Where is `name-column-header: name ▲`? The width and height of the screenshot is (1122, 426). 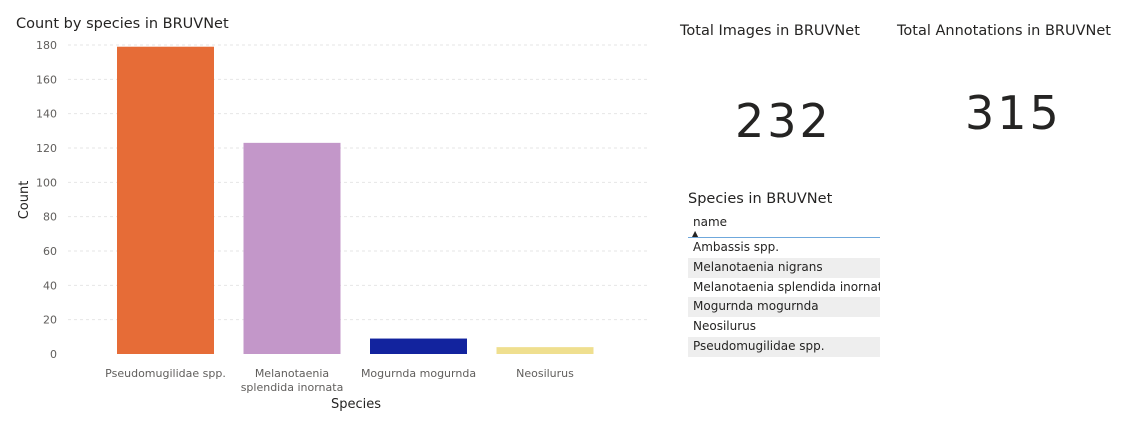 name-column-header: name ▲ is located at coordinates (784, 226).